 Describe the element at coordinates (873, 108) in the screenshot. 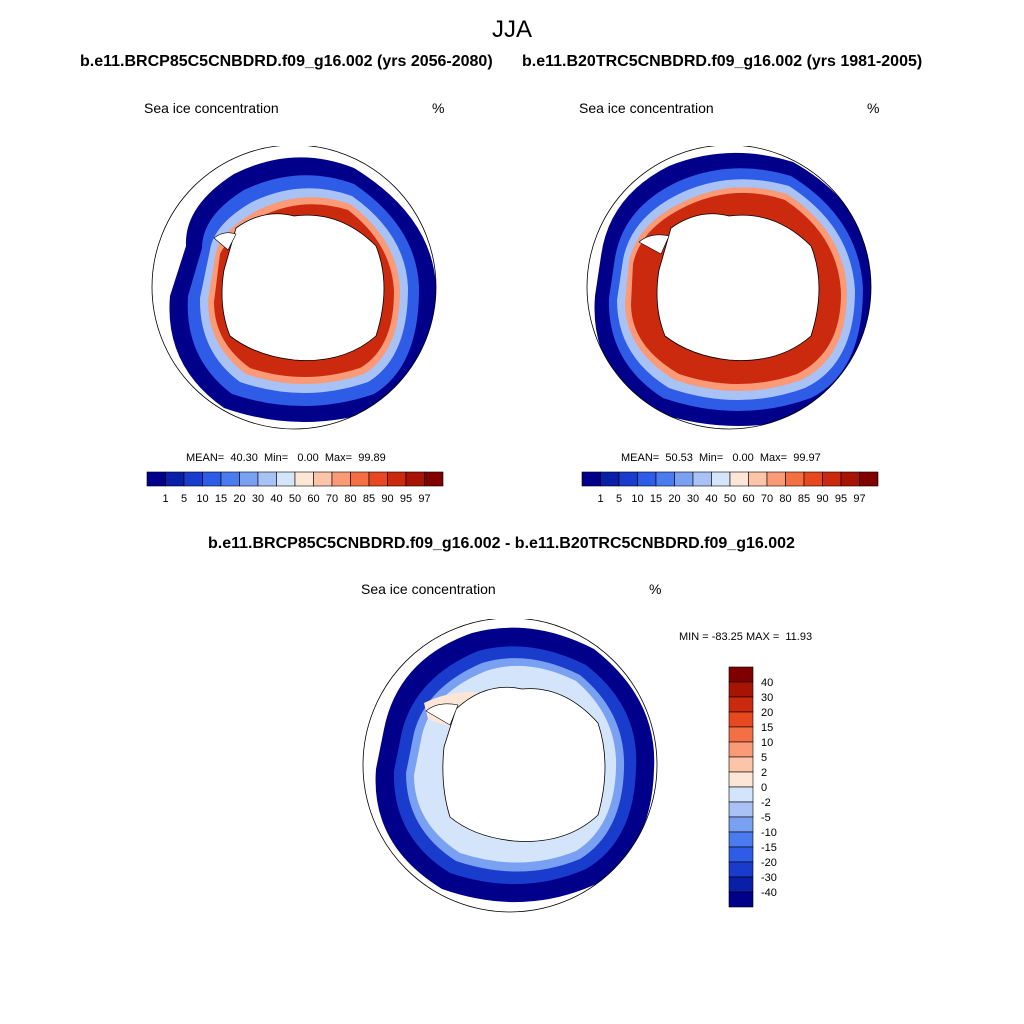

I see `panel-2-units-label: %` at that location.